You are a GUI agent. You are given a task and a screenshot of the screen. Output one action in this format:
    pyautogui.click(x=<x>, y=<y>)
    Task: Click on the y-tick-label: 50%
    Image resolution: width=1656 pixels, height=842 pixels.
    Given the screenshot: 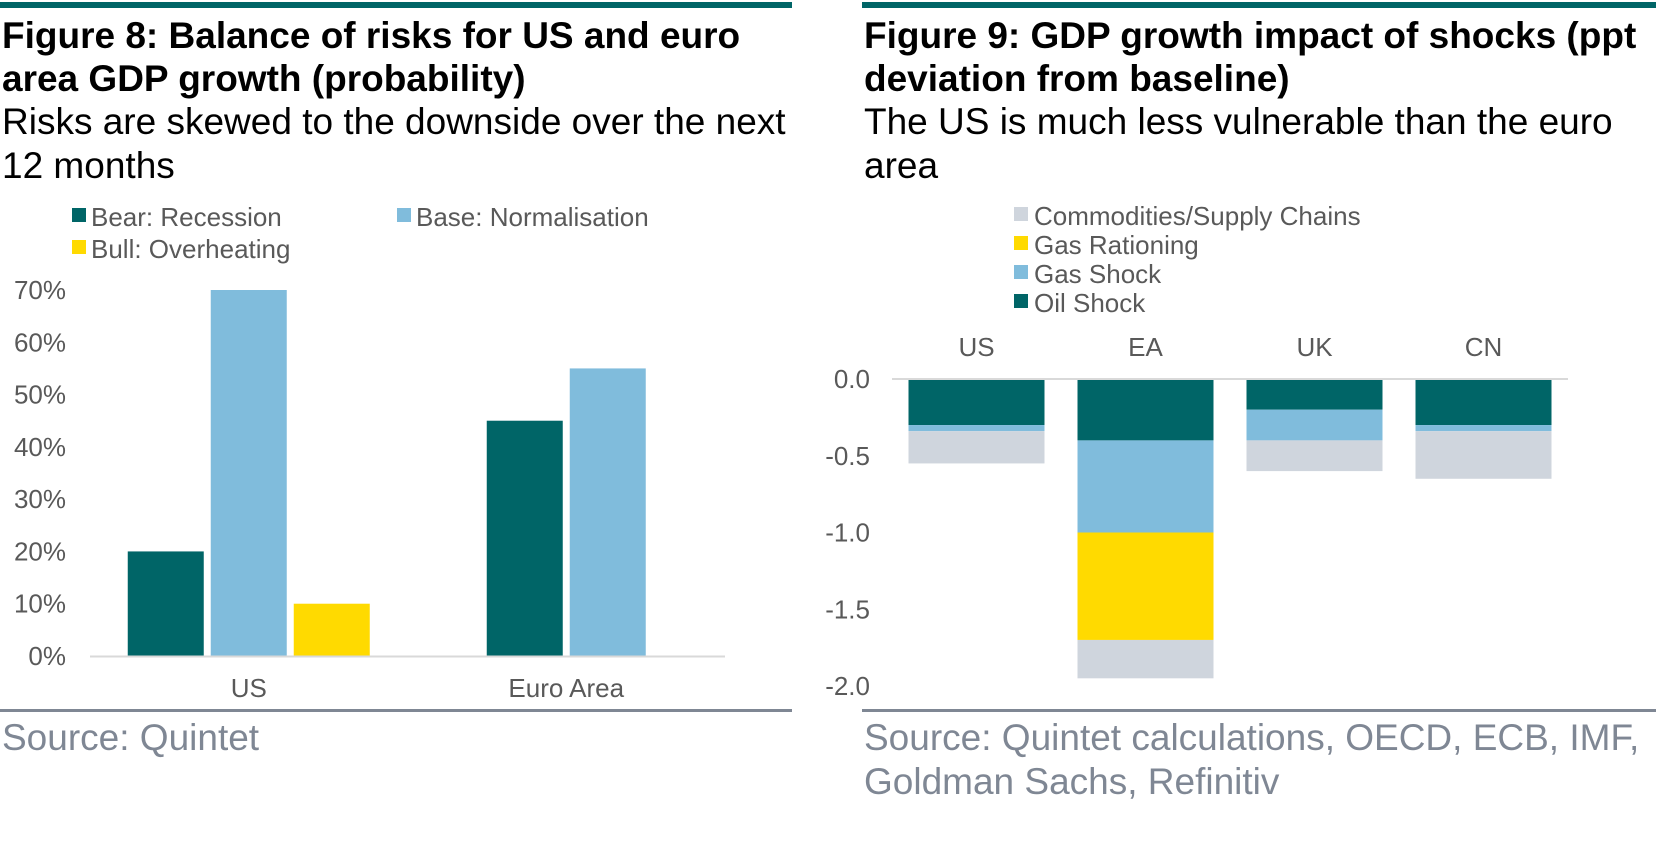 What is the action you would take?
    pyautogui.click(x=40, y=395)
    